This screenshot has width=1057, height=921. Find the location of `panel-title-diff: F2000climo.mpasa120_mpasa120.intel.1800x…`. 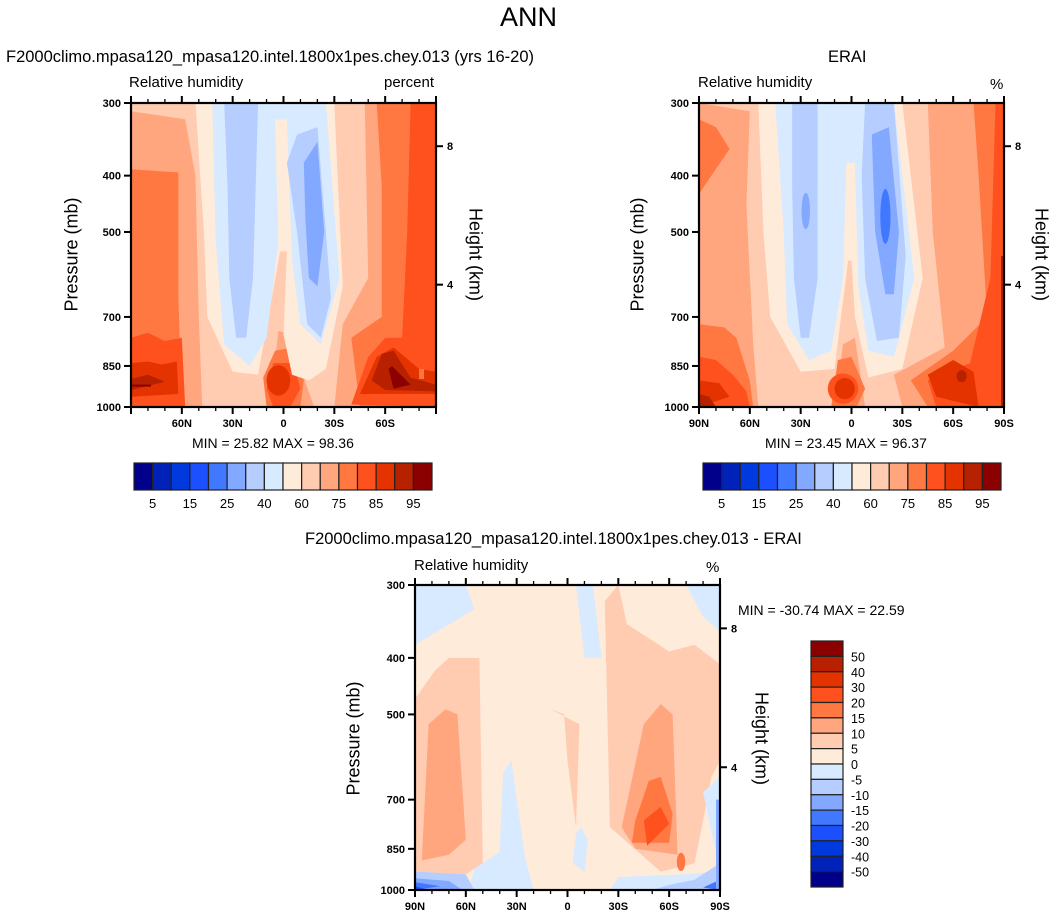

panel-title-diff: F2000climo.mpasa120_mpasa120.intel.1800x… is located at coordinates (553, 539).